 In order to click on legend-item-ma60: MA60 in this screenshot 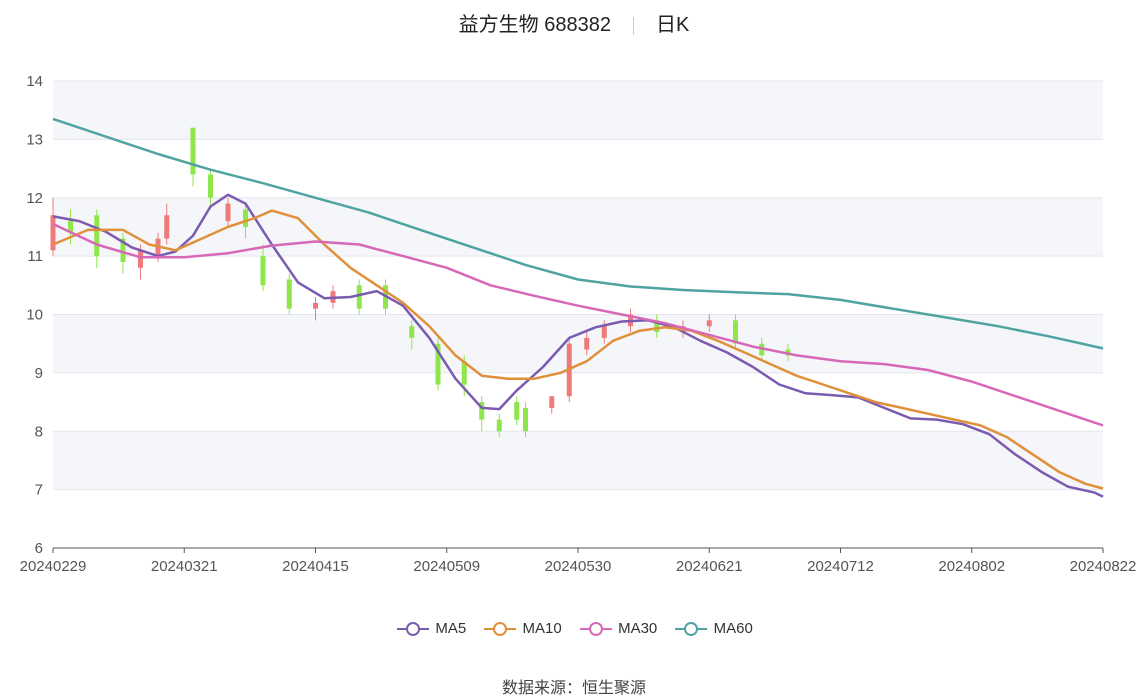, I will do `click(713, 628)`.